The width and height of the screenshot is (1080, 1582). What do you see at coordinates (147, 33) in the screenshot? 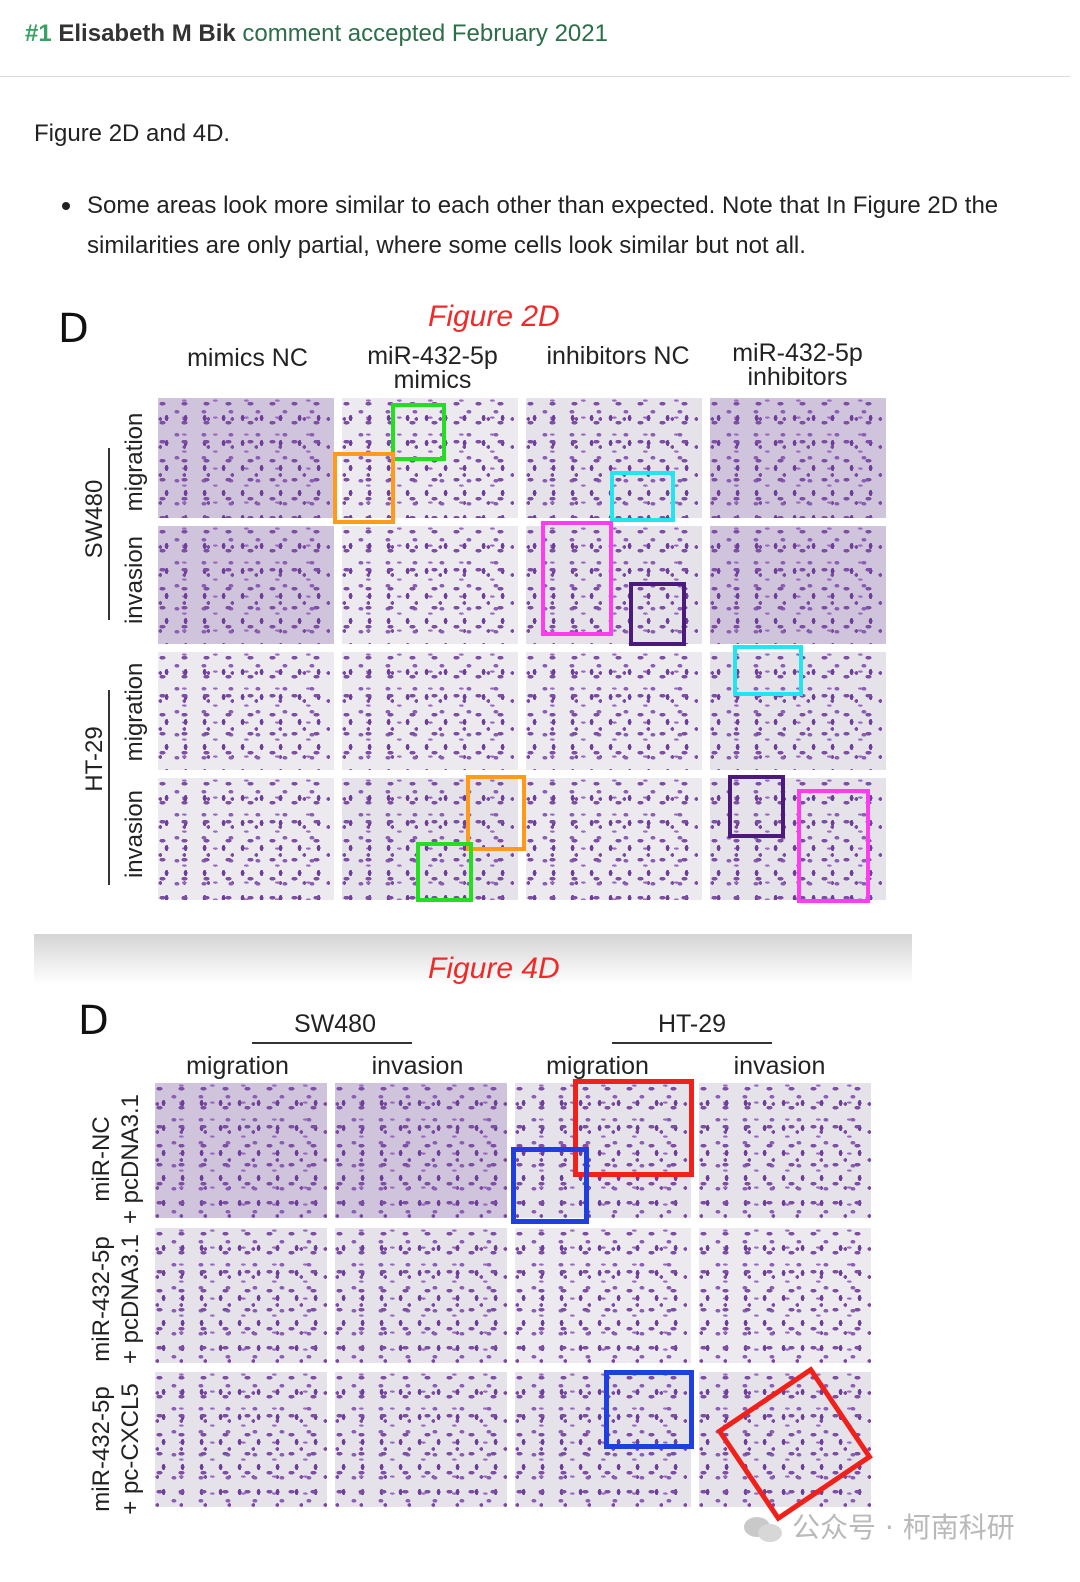
I see `comment-author: Elisabeth M Bik` at bounding box center [147, 33].